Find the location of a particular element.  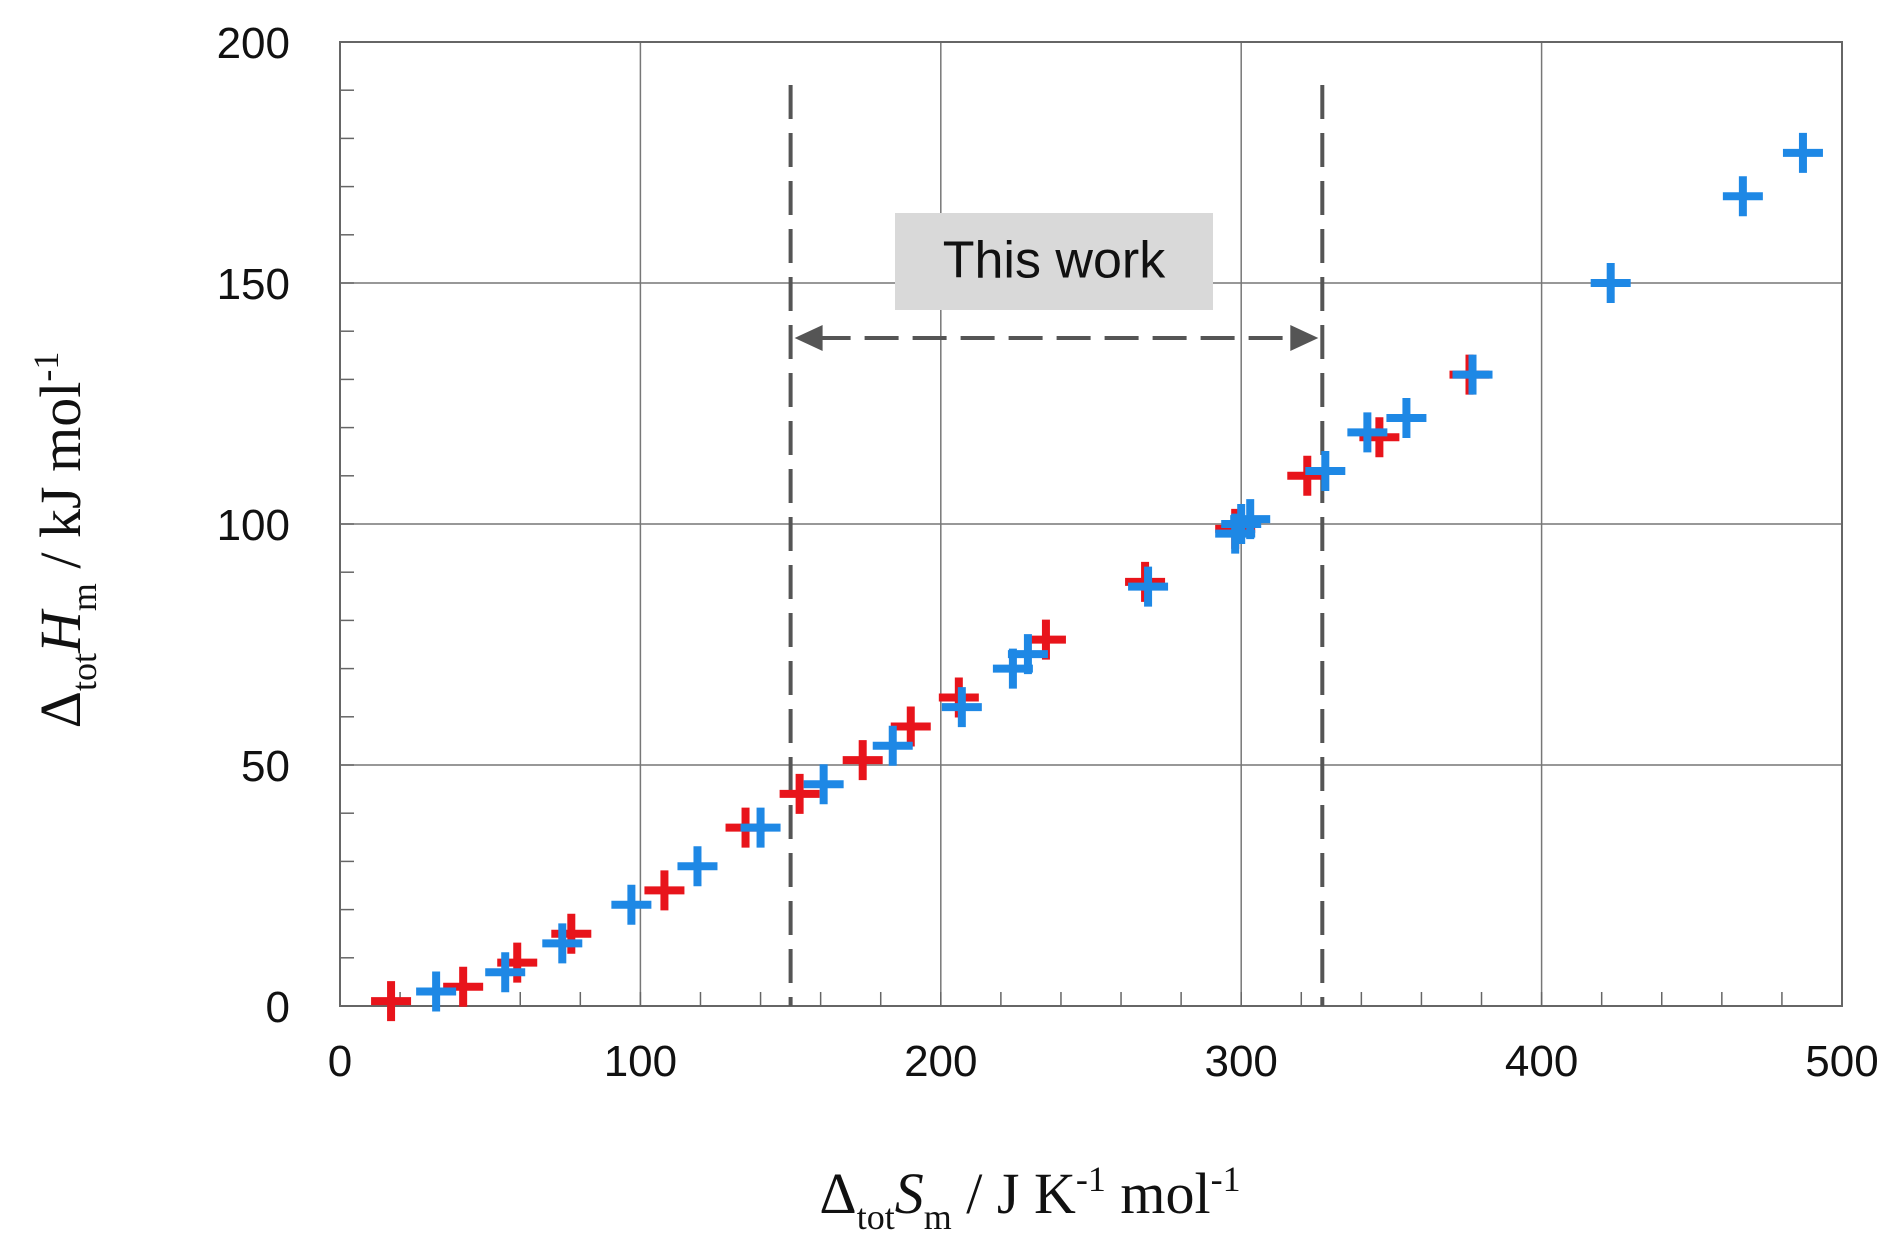

x-tick-labels: 0 100 200 300 400 500 is located at coordinates (1103, 1061).